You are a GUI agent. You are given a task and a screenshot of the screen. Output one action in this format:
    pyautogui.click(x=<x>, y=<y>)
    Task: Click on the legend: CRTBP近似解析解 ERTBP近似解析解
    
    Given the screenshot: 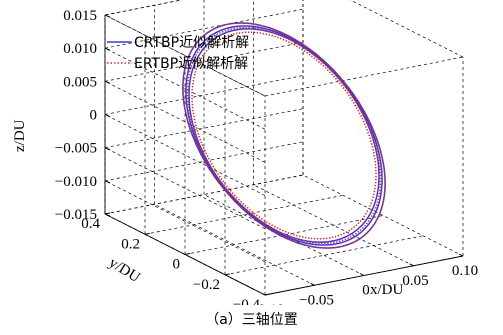 What is the action you would take?
    pyautogui.click(x=178, y=53)
    